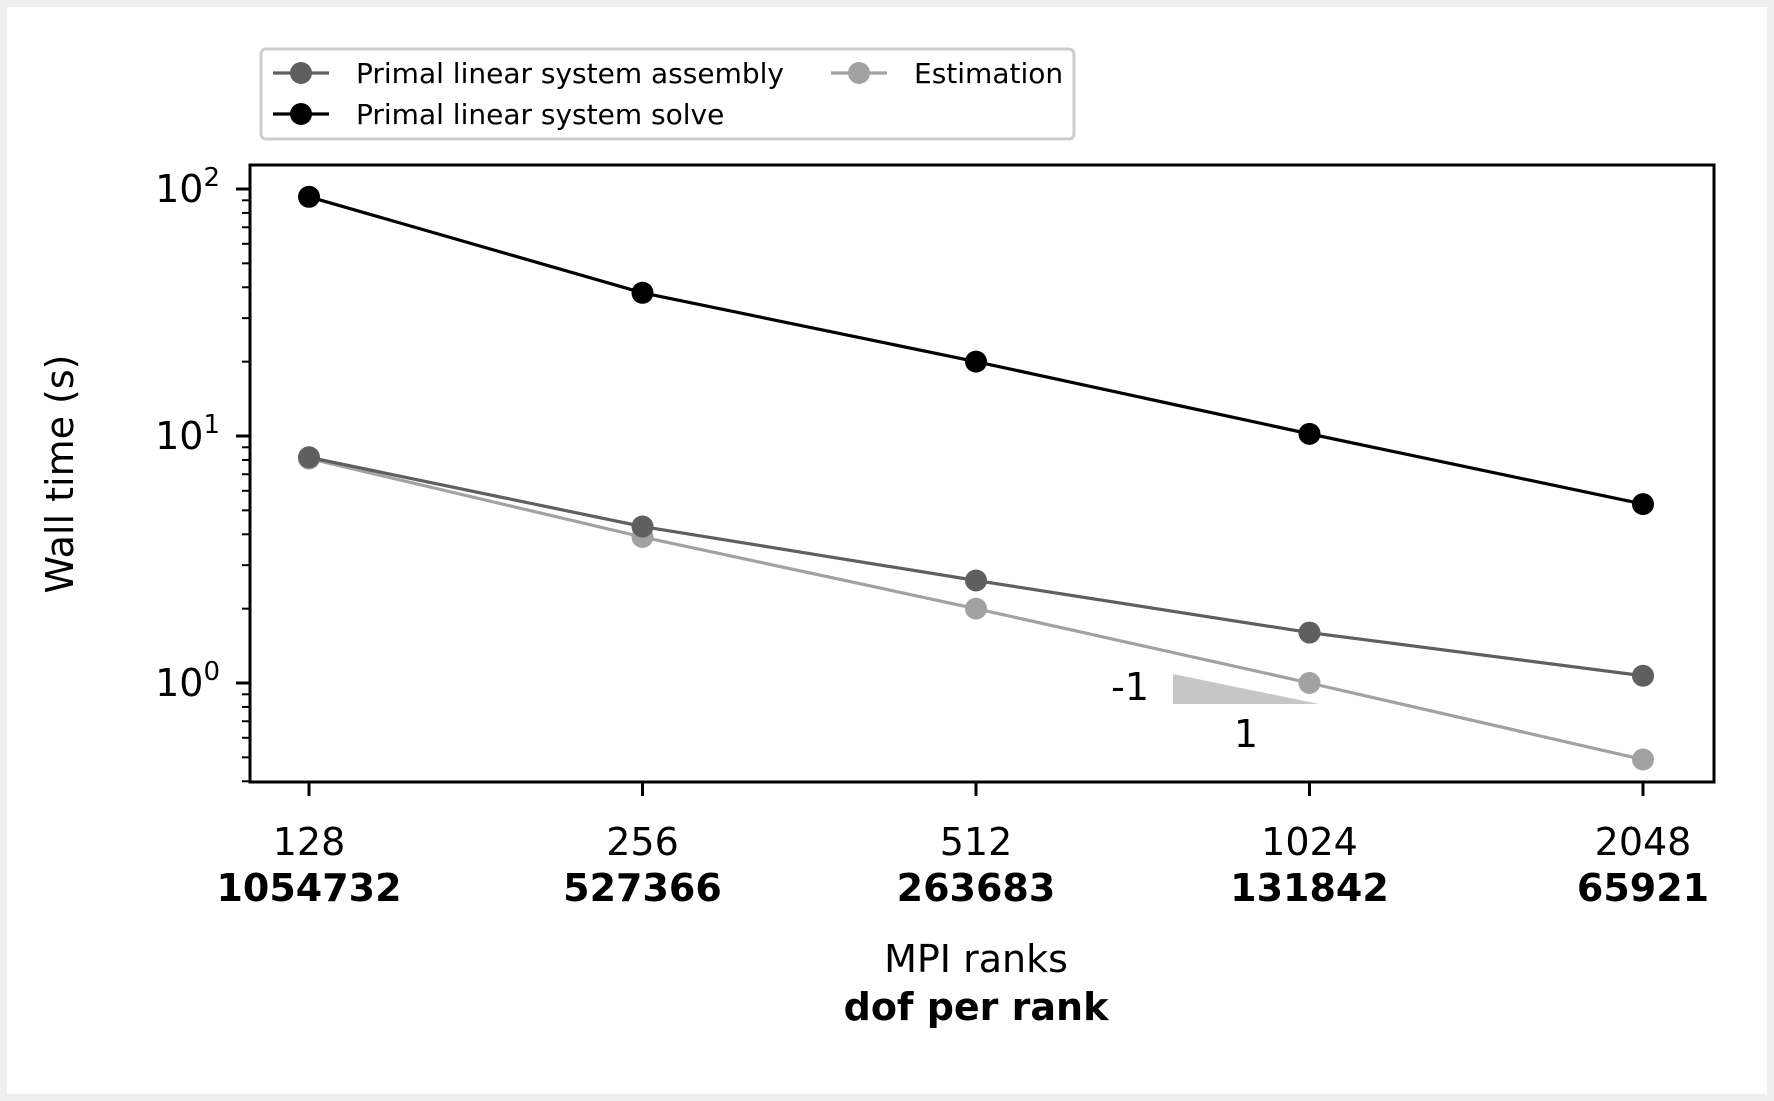 Image resolution: width=1774 pixels, height=1101 pixels. I want to click on x-tick-label: 2048, so click(1643, 842).